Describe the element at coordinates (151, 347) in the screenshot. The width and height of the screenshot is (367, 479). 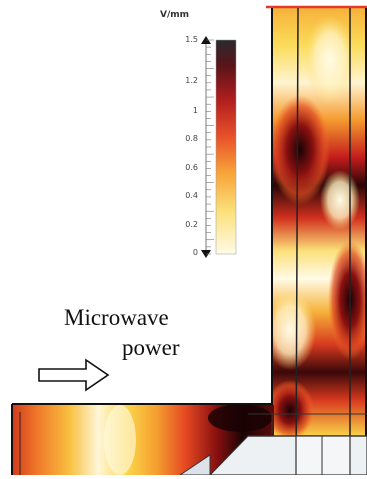
I see `caption-line-2: power` at that location.